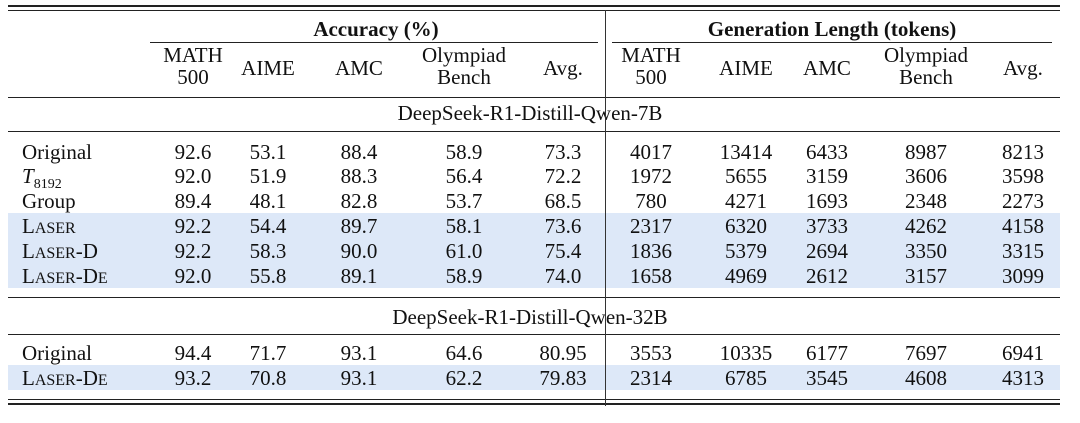 Image resolution: width=1080 pixels, height=423 pixels. I want to click on section-title: DeepSeek-R1-Distill-Qwen-7B, so click(530, 113).